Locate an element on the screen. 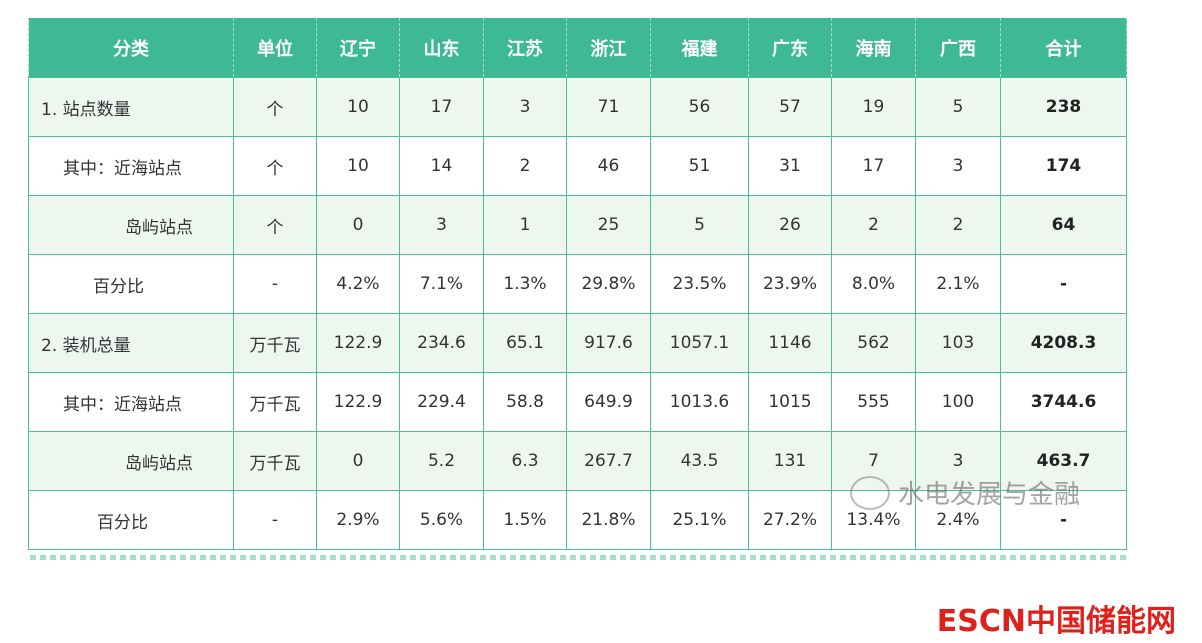 The height and width of the screenshot is (643, 1202). table-cell: 1013.6 is located at coordinates (699, 402).